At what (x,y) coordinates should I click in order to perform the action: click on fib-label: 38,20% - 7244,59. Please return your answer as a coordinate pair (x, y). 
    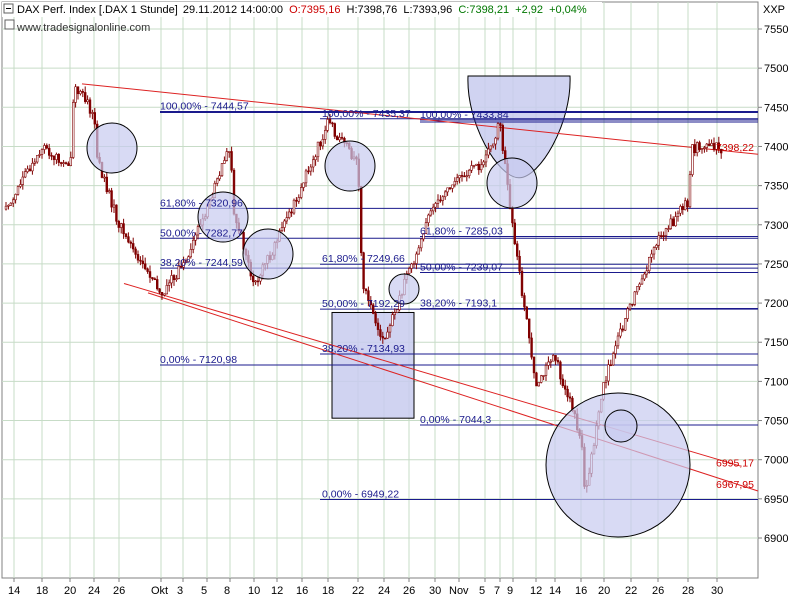
    Looking at the image, I should click on (201, 263).